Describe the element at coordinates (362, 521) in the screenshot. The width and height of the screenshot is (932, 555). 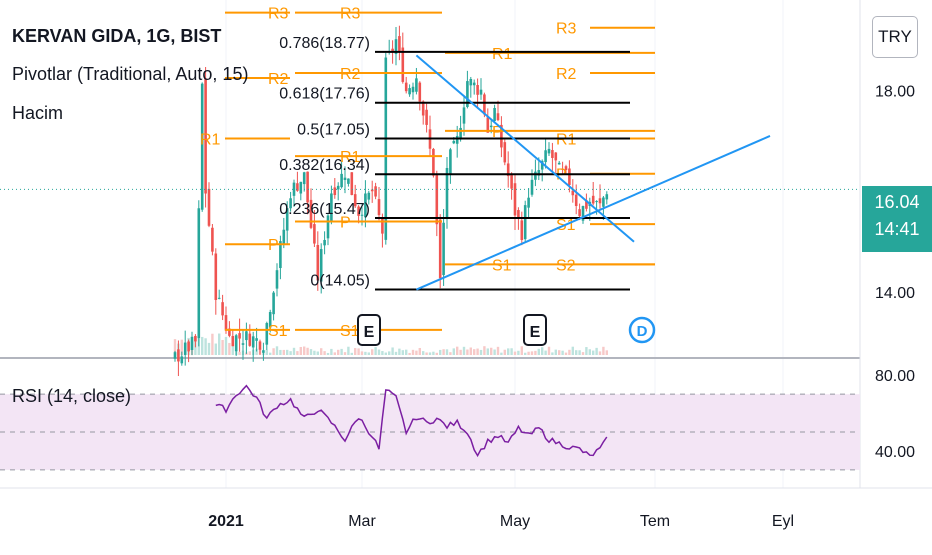
I see `time-tick-label: Mar` at that location.